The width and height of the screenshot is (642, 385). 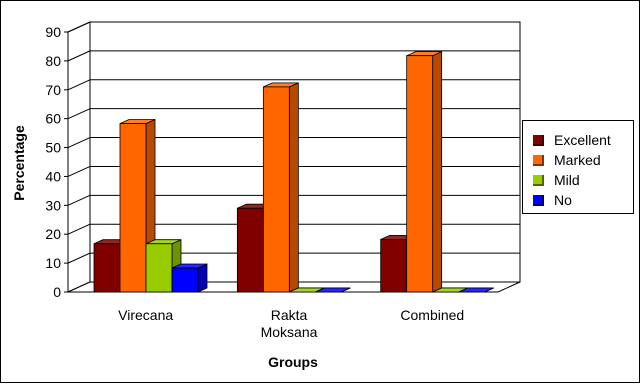 I want to click on legend-item-no: No, so click(x=583, y=200).